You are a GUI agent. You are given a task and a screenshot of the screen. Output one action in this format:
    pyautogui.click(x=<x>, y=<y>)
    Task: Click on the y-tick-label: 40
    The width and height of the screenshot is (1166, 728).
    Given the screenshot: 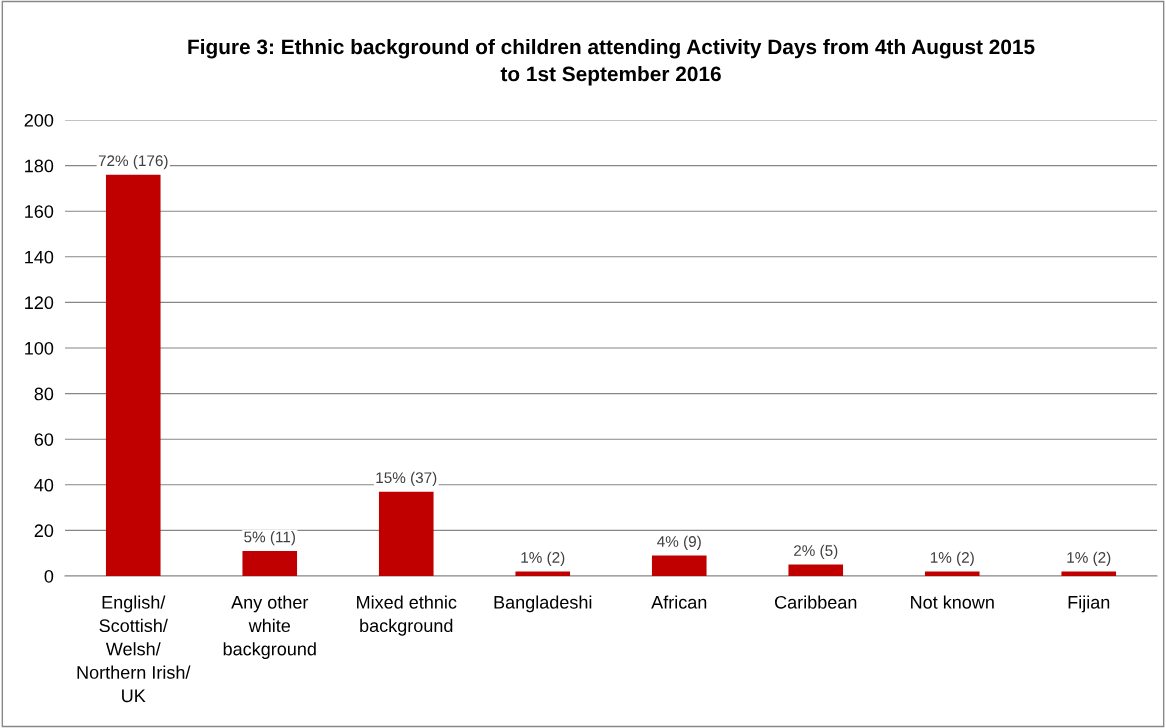 What is the action you would take?
    pyautogui.click(x=44, y=485)
    